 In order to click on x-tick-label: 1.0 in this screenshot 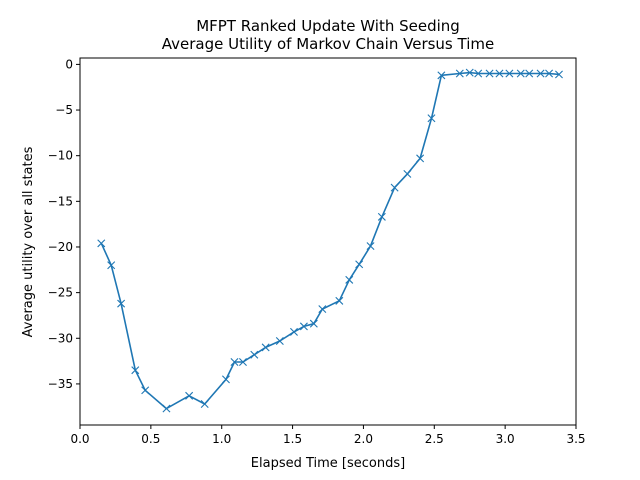, I will do `click(221, 439)`.